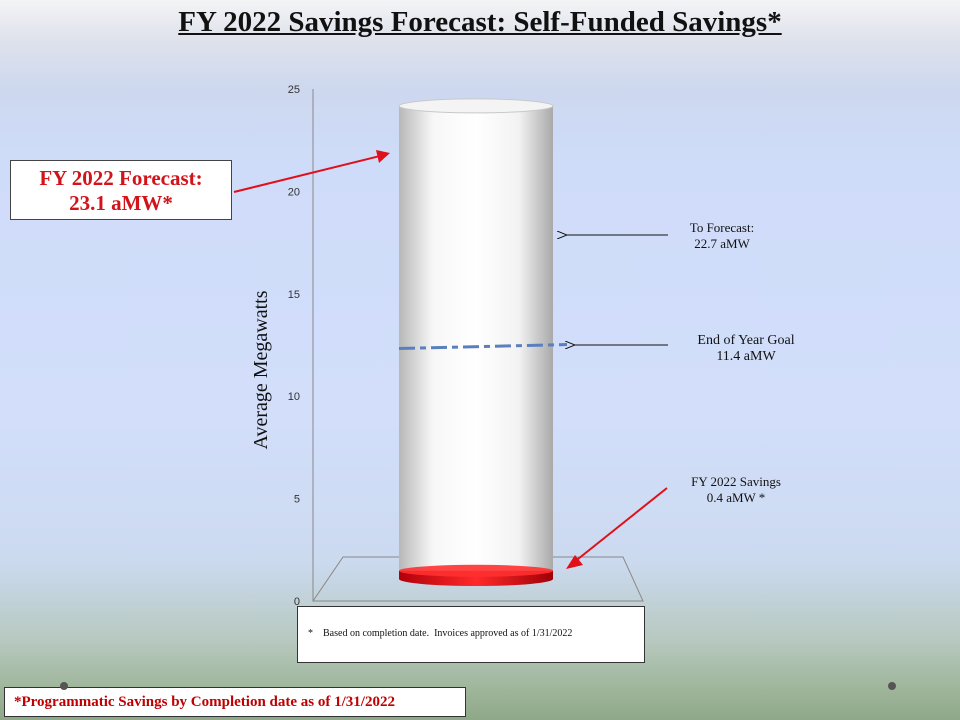 The image size is (960, 720). I want to click on goal-annotation: End of Year Goal 11.4 aMW, so click(746, 349).